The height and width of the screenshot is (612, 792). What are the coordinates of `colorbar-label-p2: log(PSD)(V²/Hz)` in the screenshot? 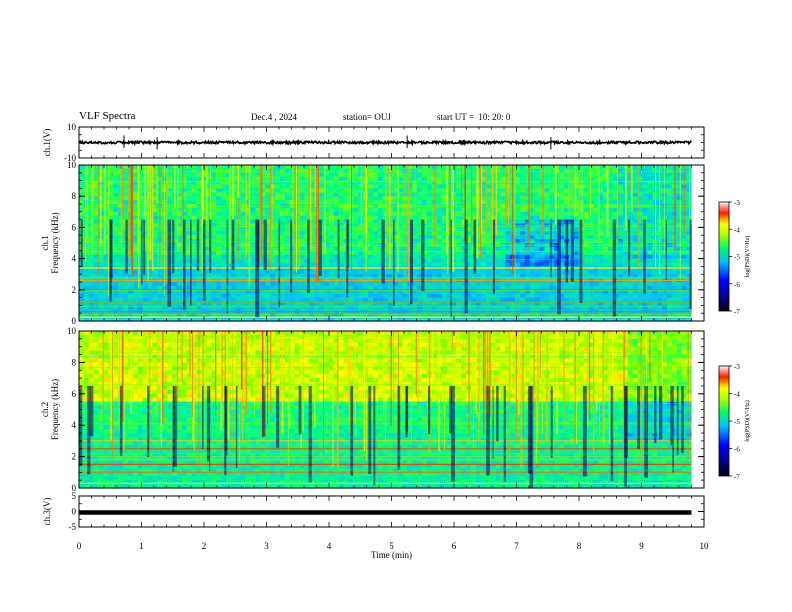 It's located at (747, 420).